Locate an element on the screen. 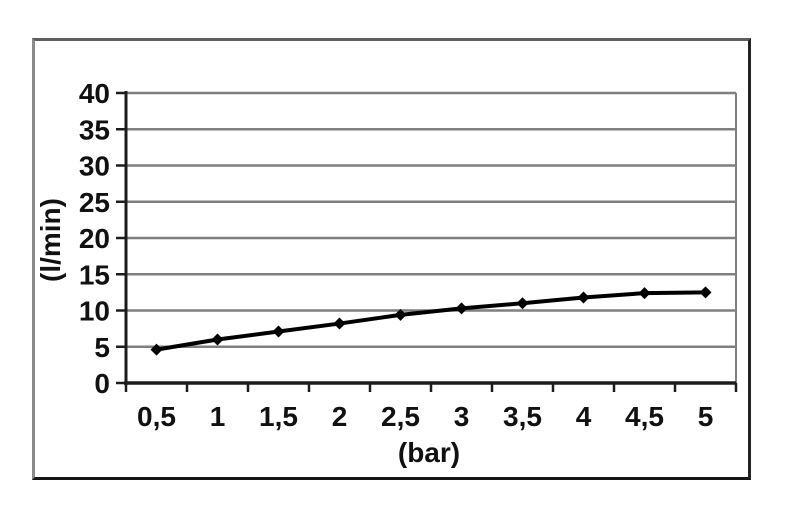  y-tick-label: 15 is located at coordinates (94, 274).